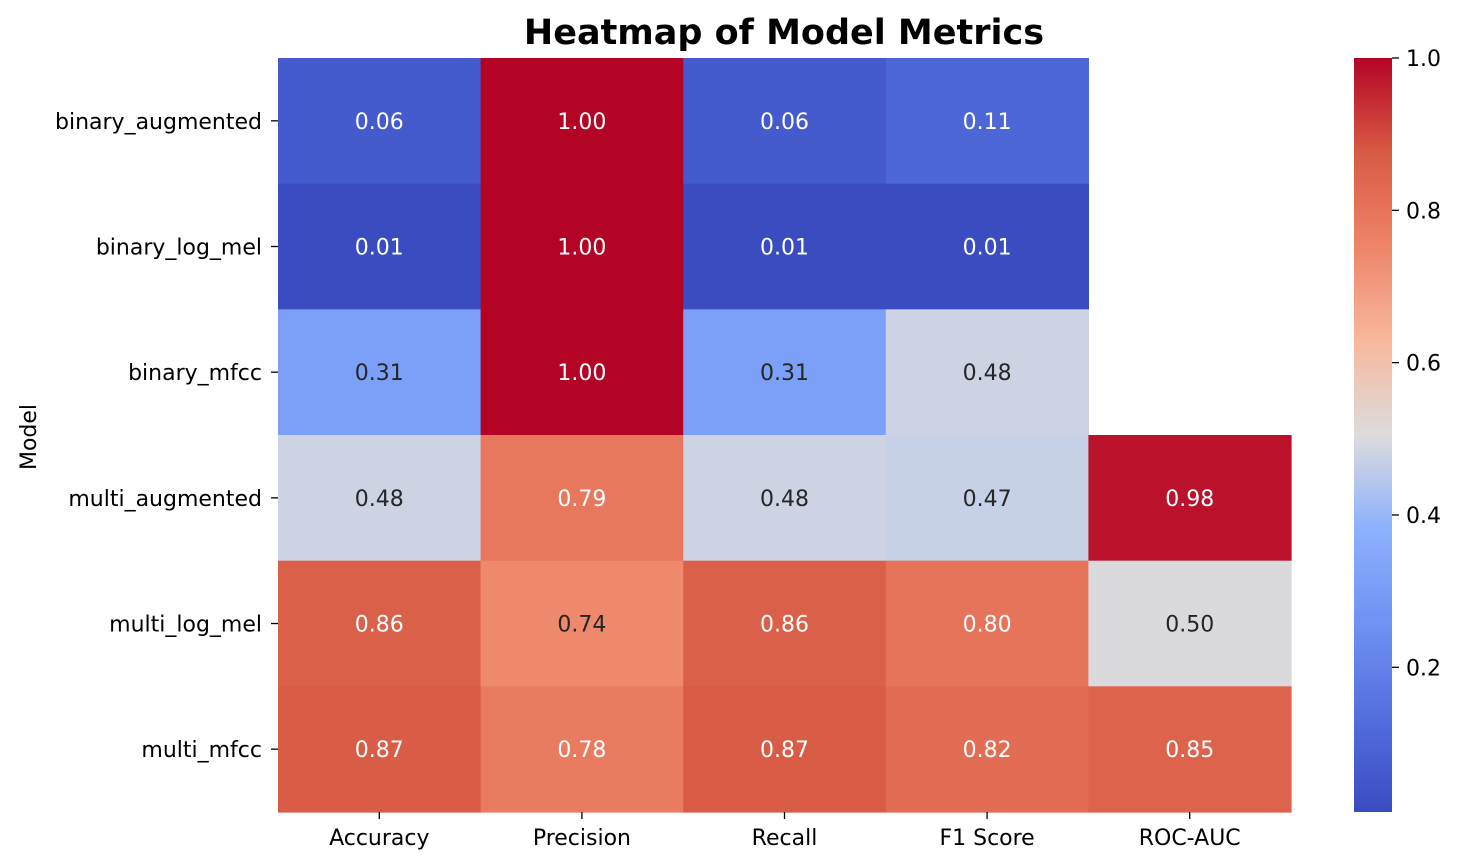 The image size is (1460, 867). I want to click on x-tick-label: Accuracy, so click(379, 838).